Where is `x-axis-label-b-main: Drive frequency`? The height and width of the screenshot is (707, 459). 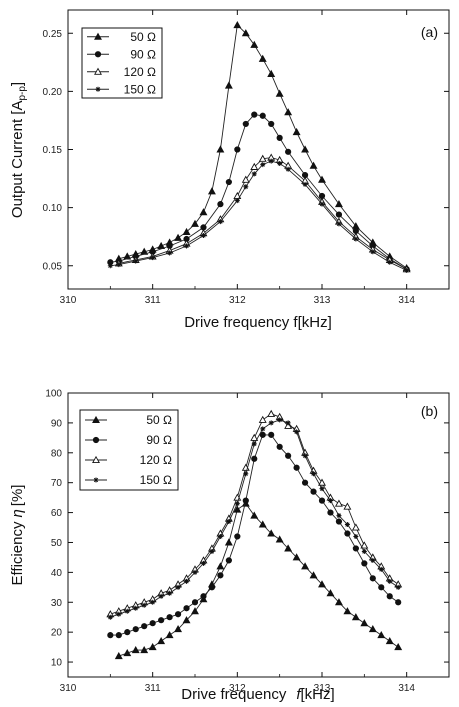 x-axis-label-b-main: Drive frequency is located at coordinates (234, 694).